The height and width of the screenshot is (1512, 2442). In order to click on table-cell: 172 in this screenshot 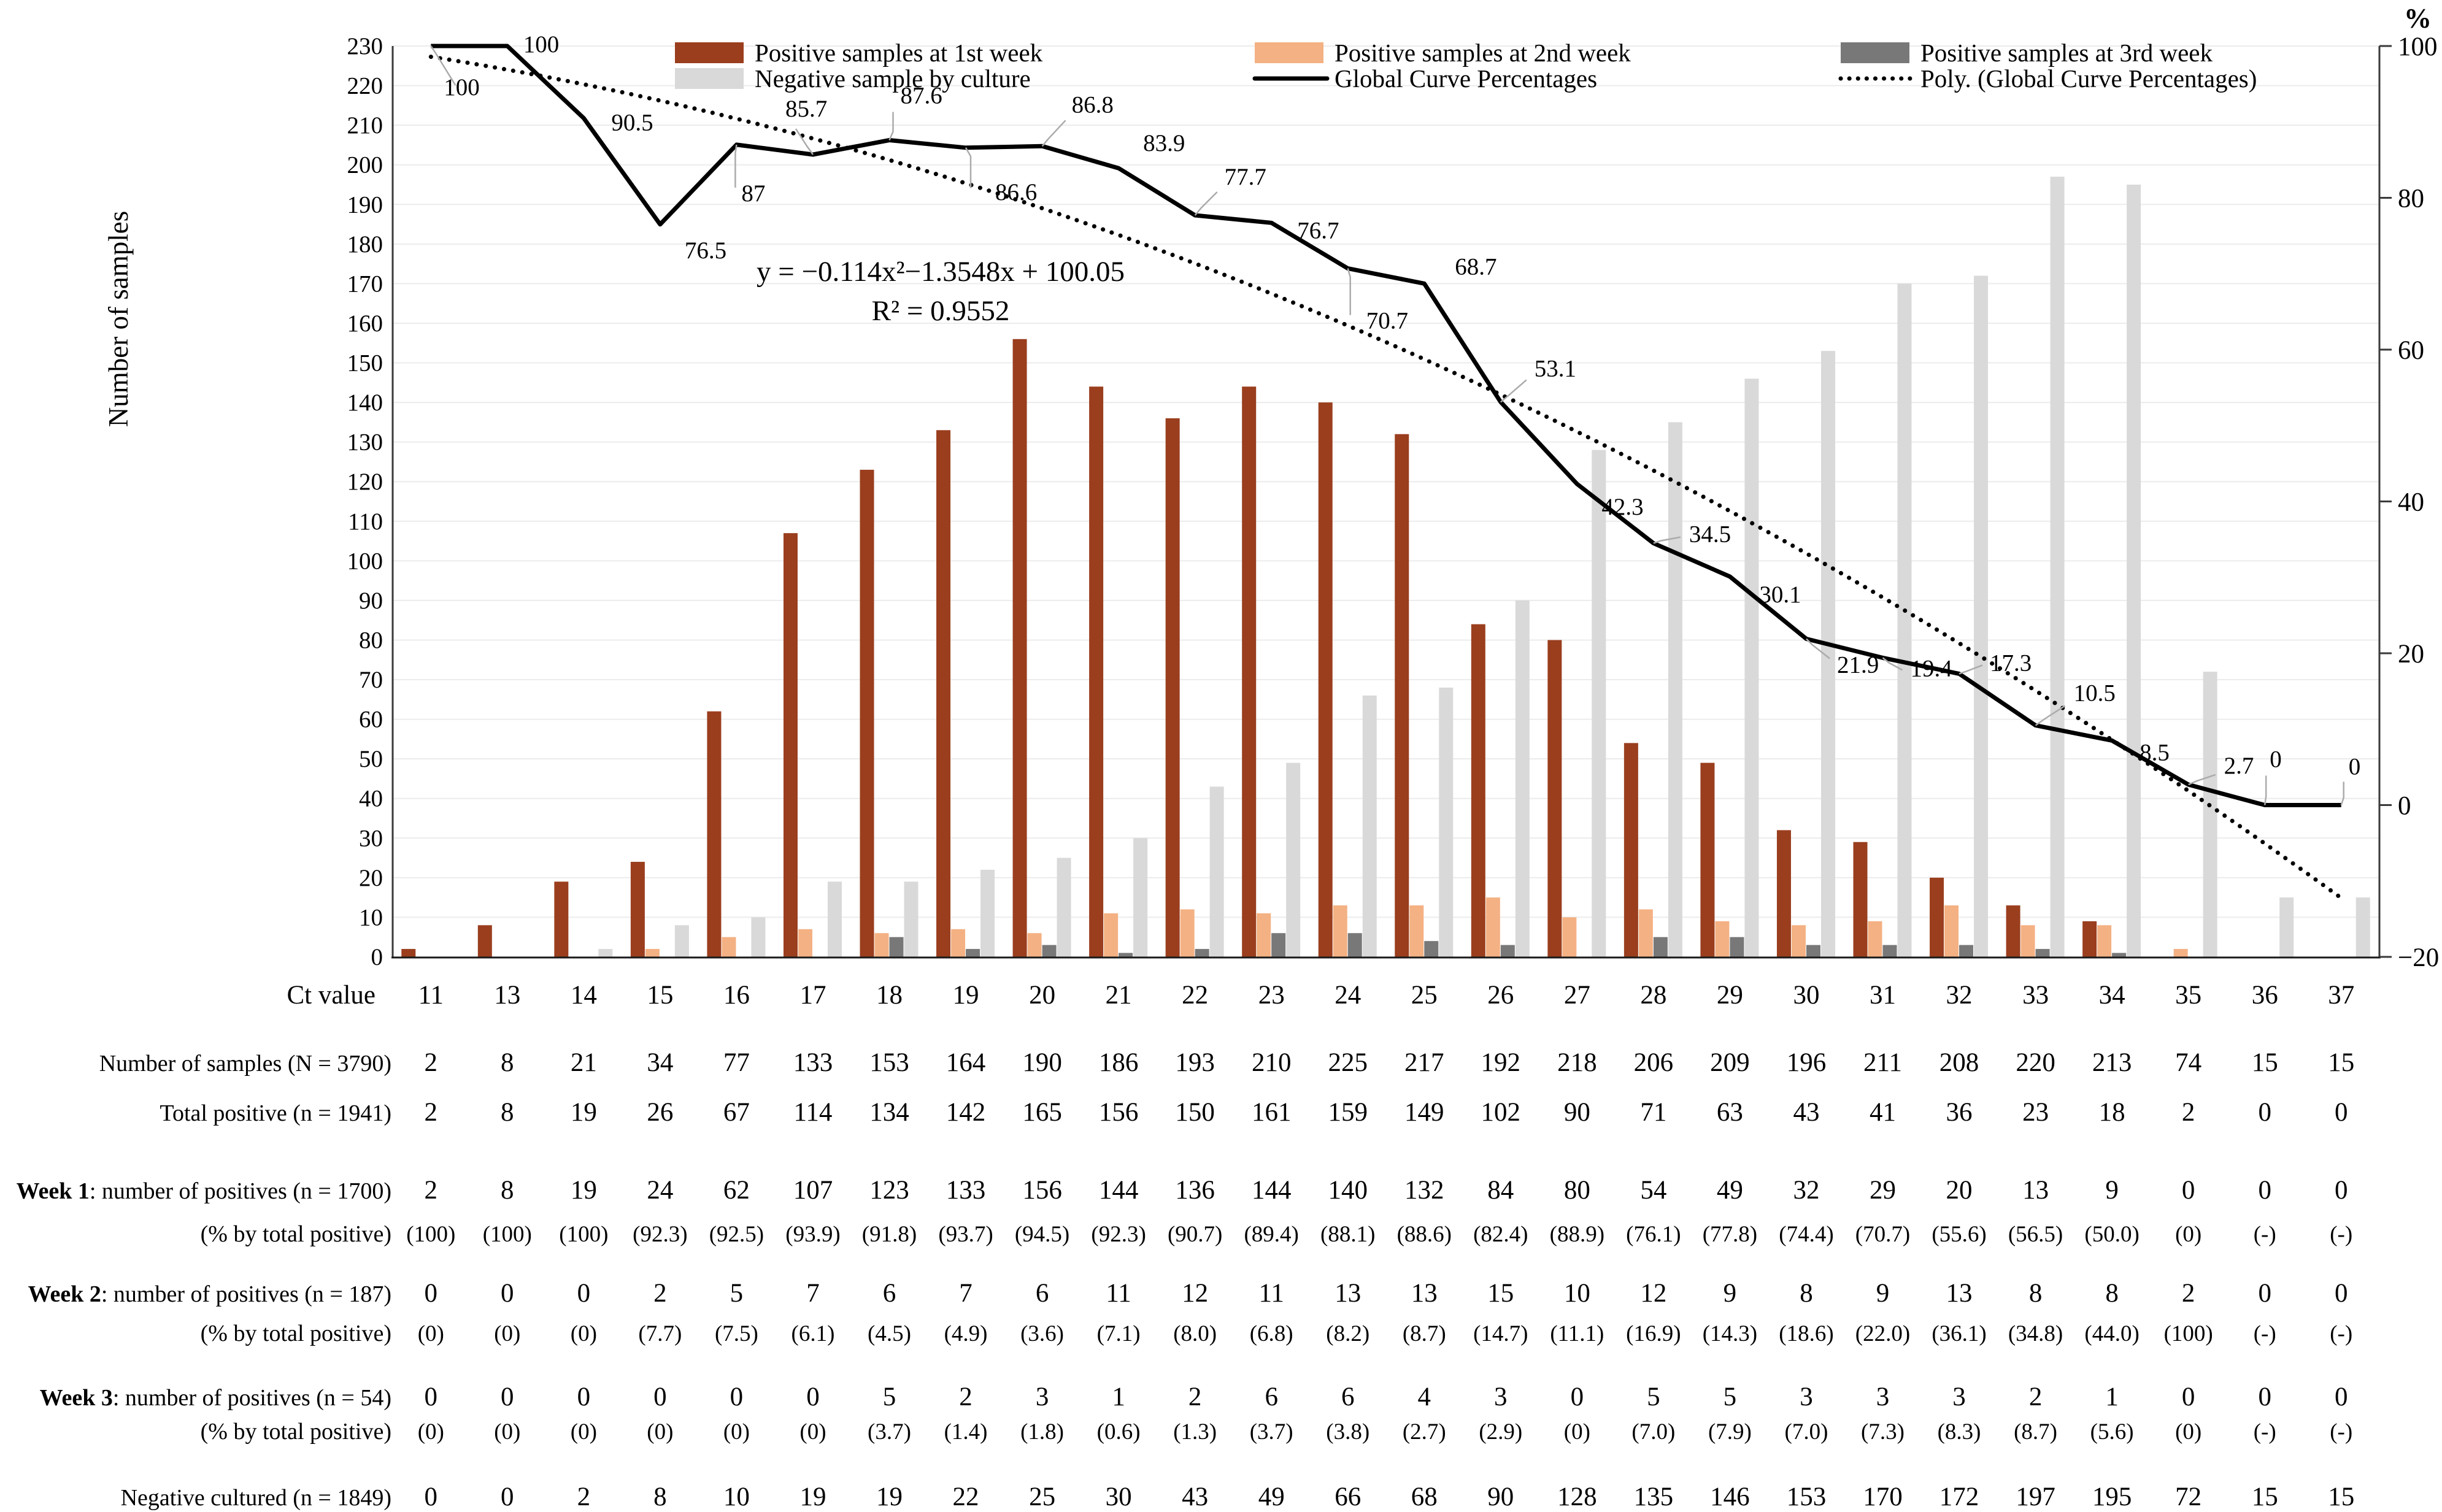, I will do `click(1959, 1497)`.